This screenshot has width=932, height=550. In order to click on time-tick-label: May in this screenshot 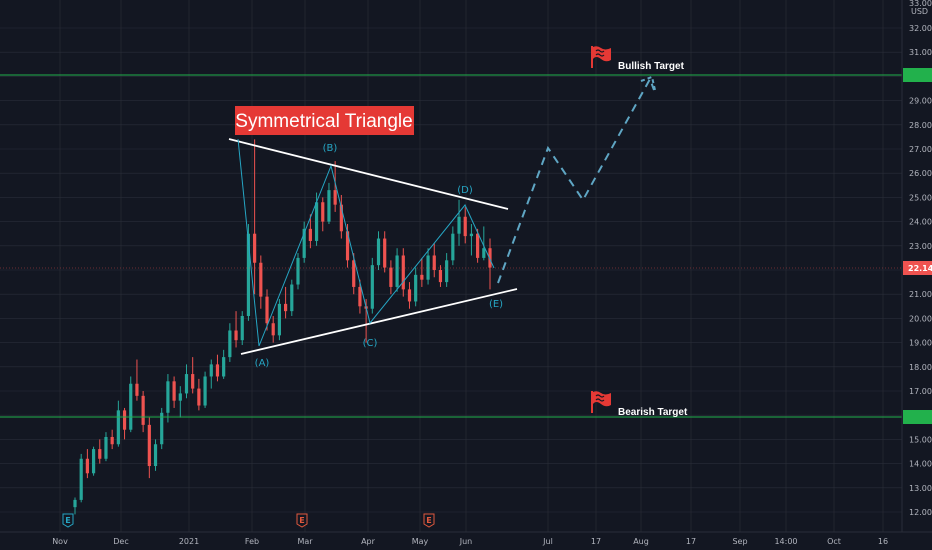, I will do `click(420, 541)`.